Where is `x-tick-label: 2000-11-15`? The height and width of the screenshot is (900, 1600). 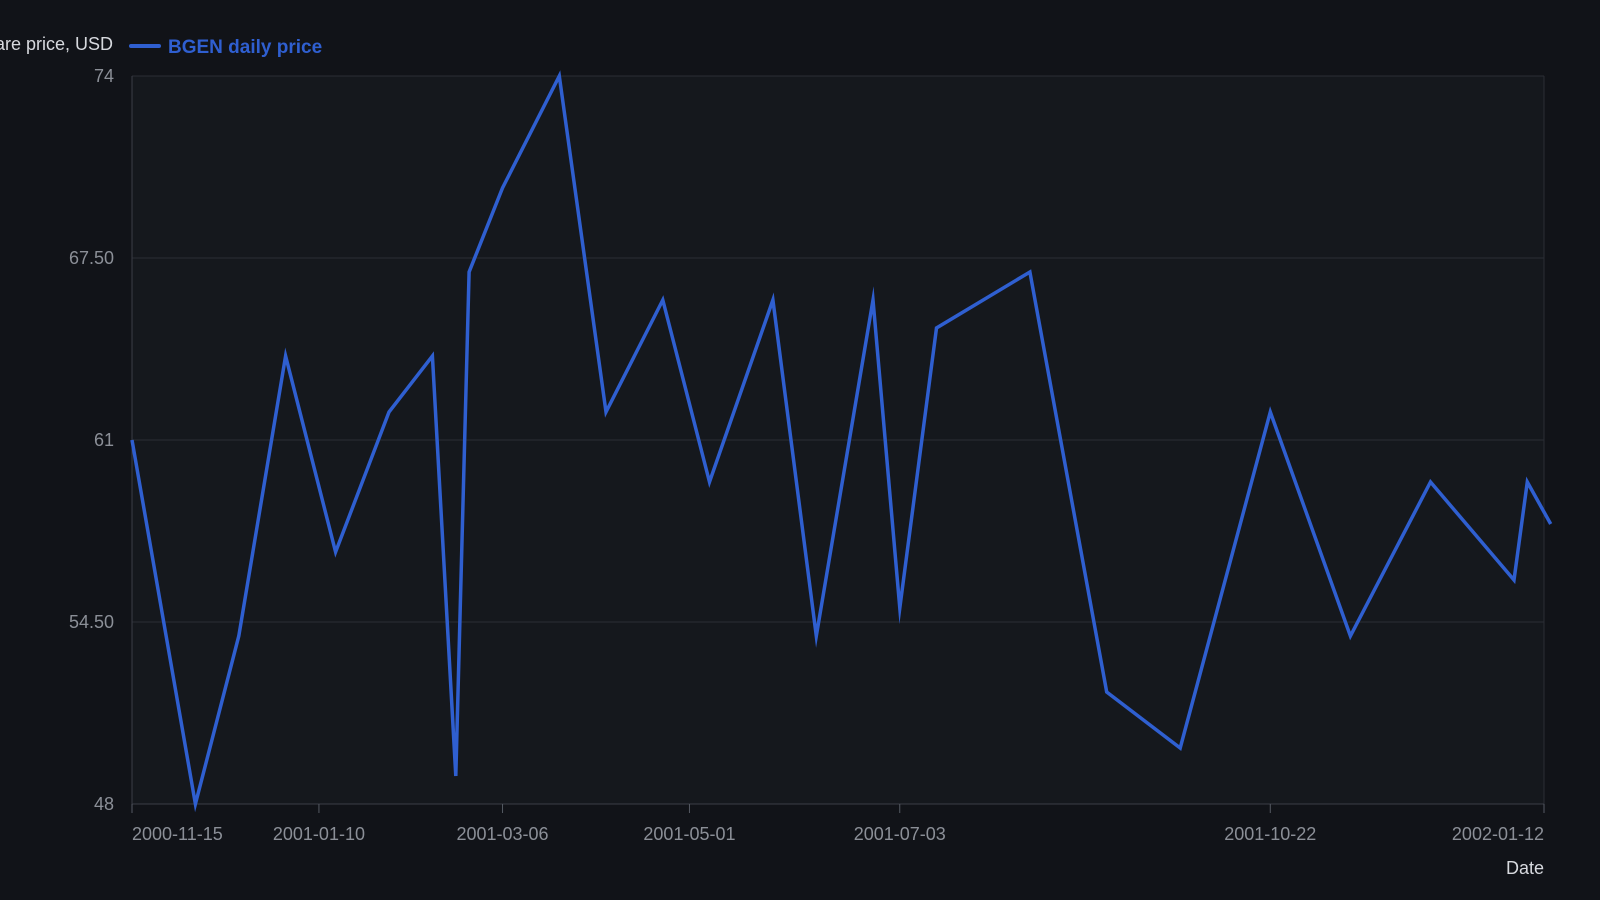 x-tick-label: 2000-11-15 is located at coordinates (177, 834).